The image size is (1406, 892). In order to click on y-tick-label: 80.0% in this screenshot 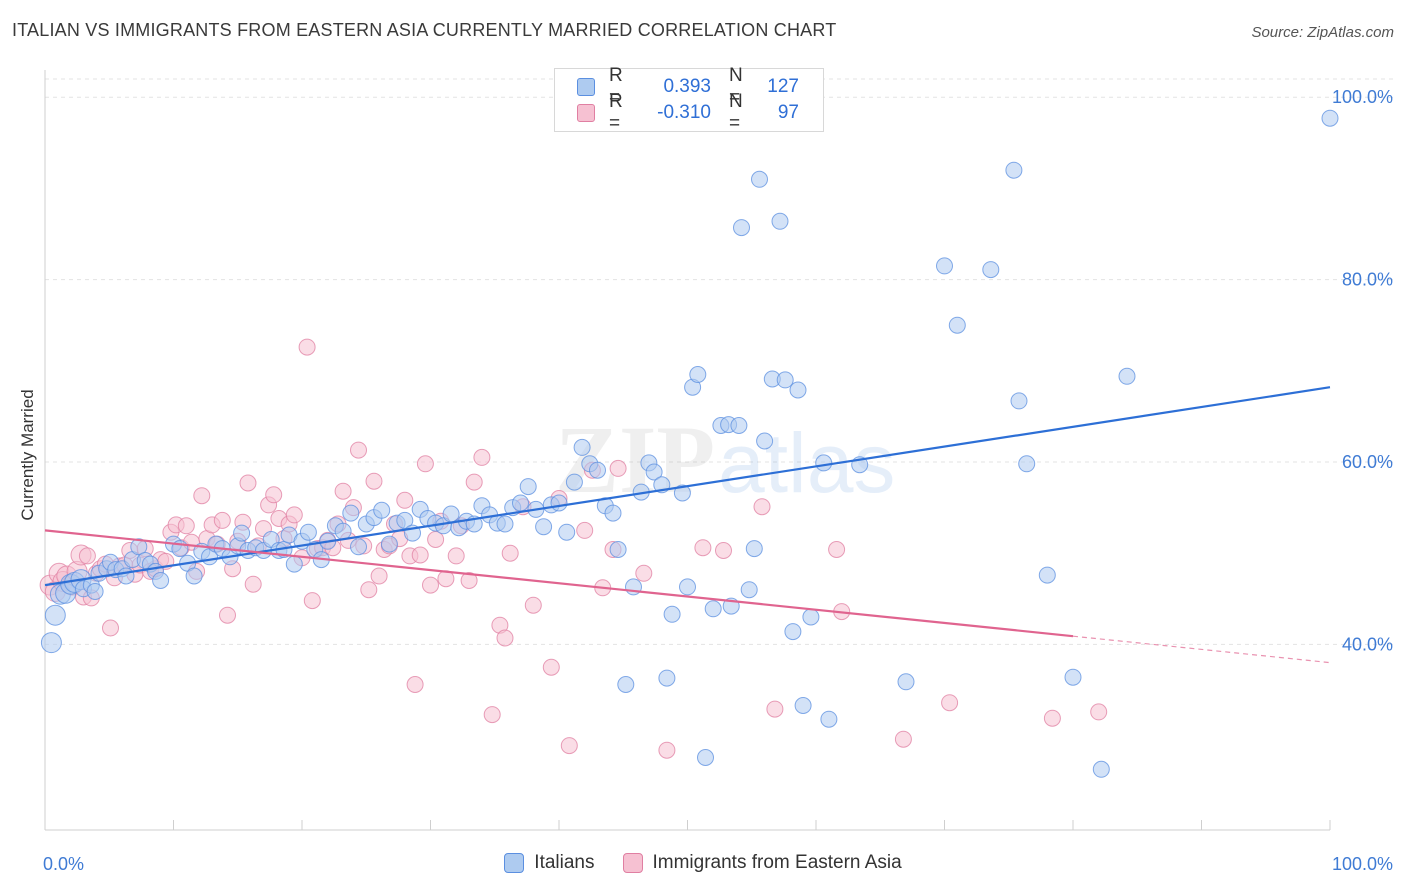, I will do `click(1367, 280)`.